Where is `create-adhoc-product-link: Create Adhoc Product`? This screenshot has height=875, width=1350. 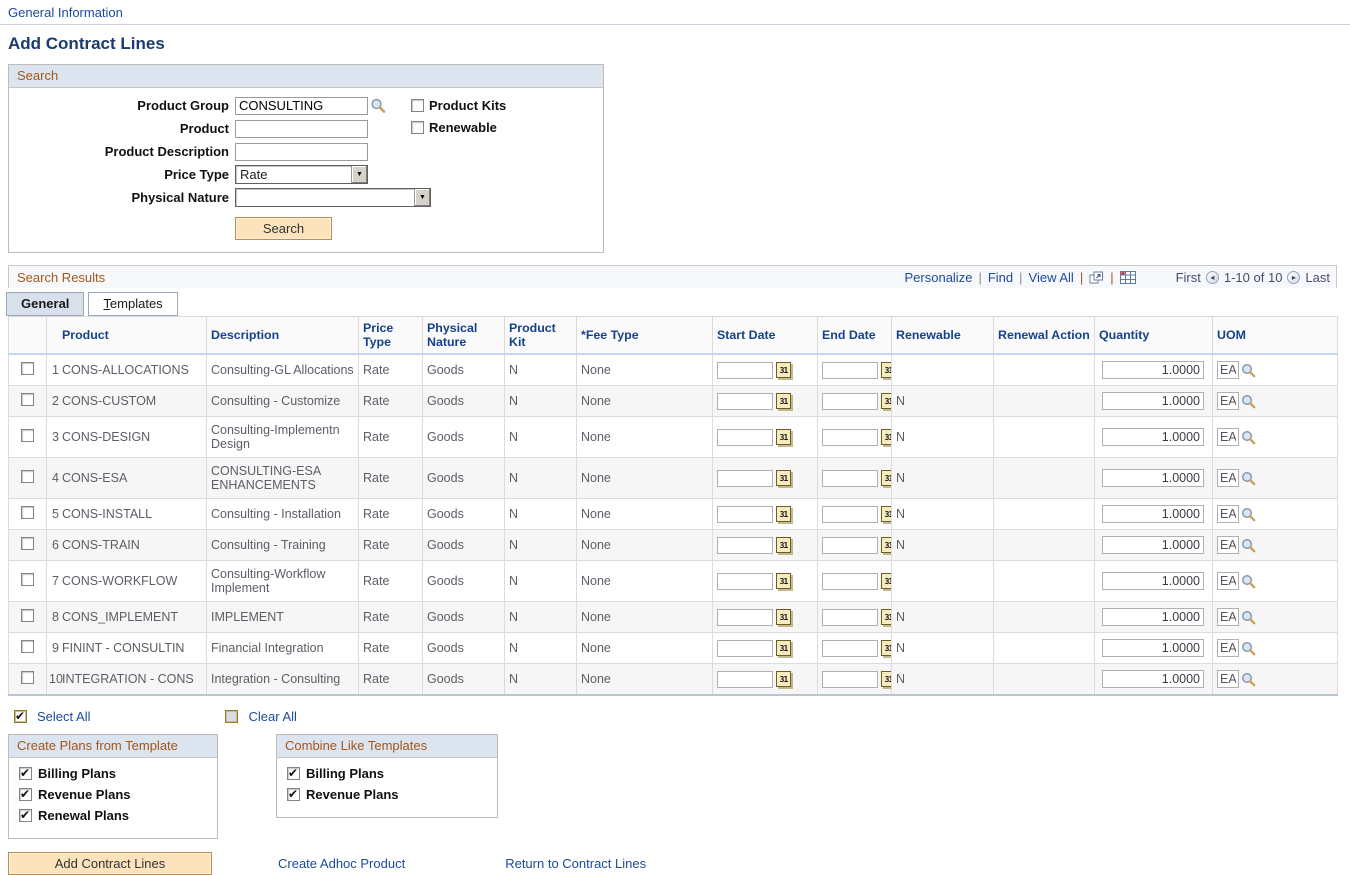 create-adhoc-product-link: Create Adhoc Product is located at coordinates (342, 863).